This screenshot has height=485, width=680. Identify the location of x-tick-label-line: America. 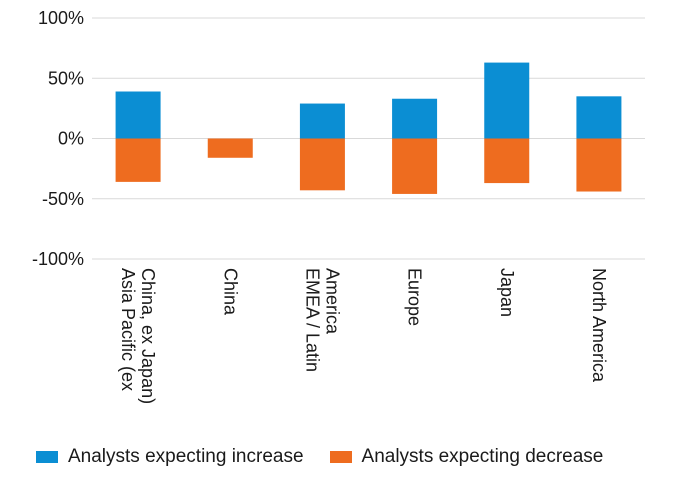
(332, 301).